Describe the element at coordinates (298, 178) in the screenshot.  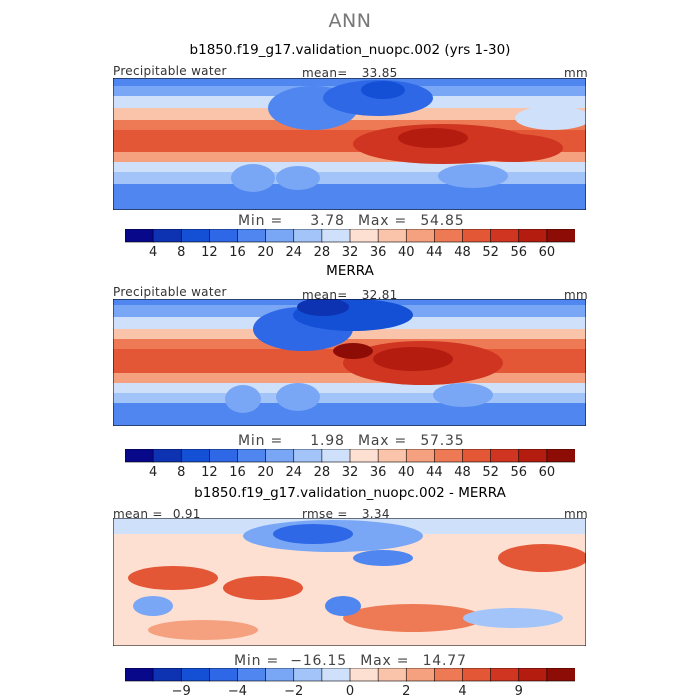
I see `p1-dry-safrica` at that location.